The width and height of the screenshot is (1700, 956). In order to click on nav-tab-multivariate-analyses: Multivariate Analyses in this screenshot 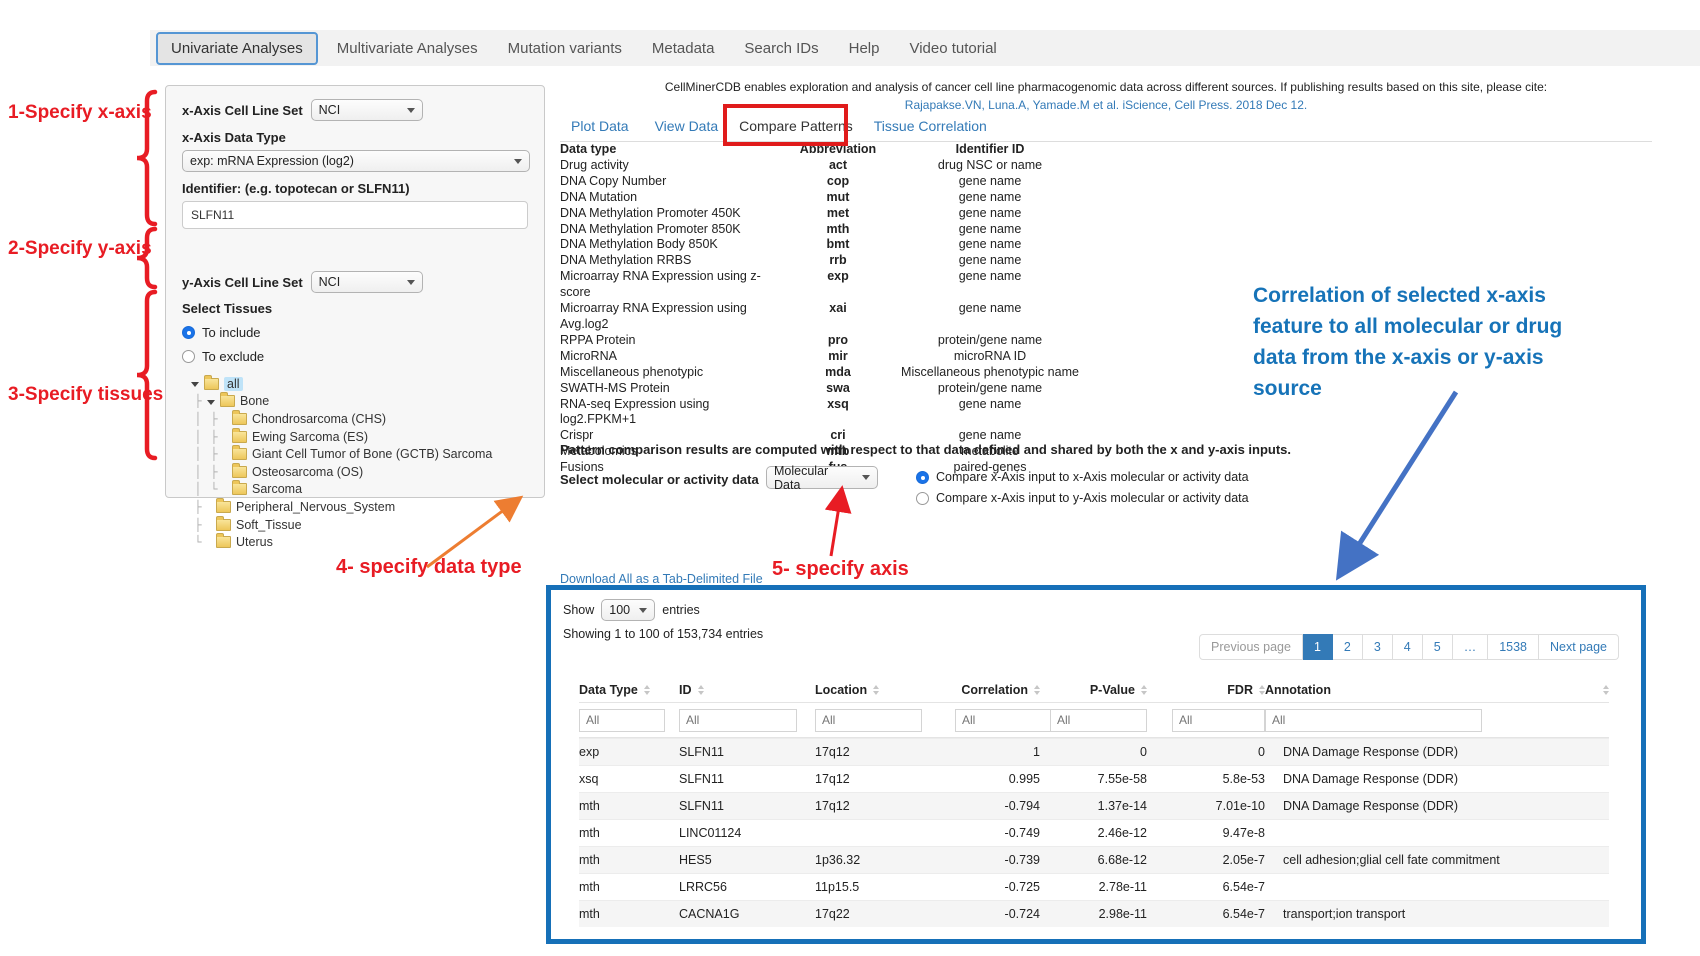, I will do `click(407, 48)`.